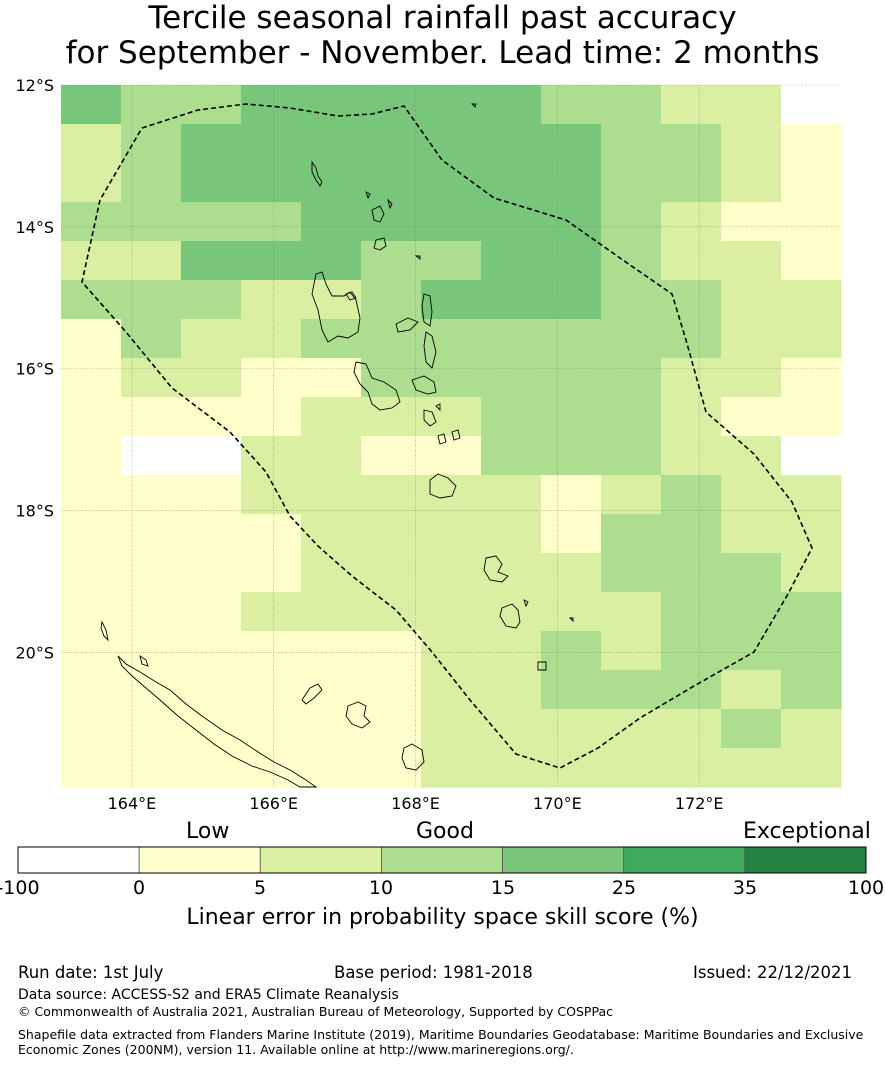 This screenshot has height=1065, width=885. I want to click on latitude-label: 20°S, so click(34, 652).